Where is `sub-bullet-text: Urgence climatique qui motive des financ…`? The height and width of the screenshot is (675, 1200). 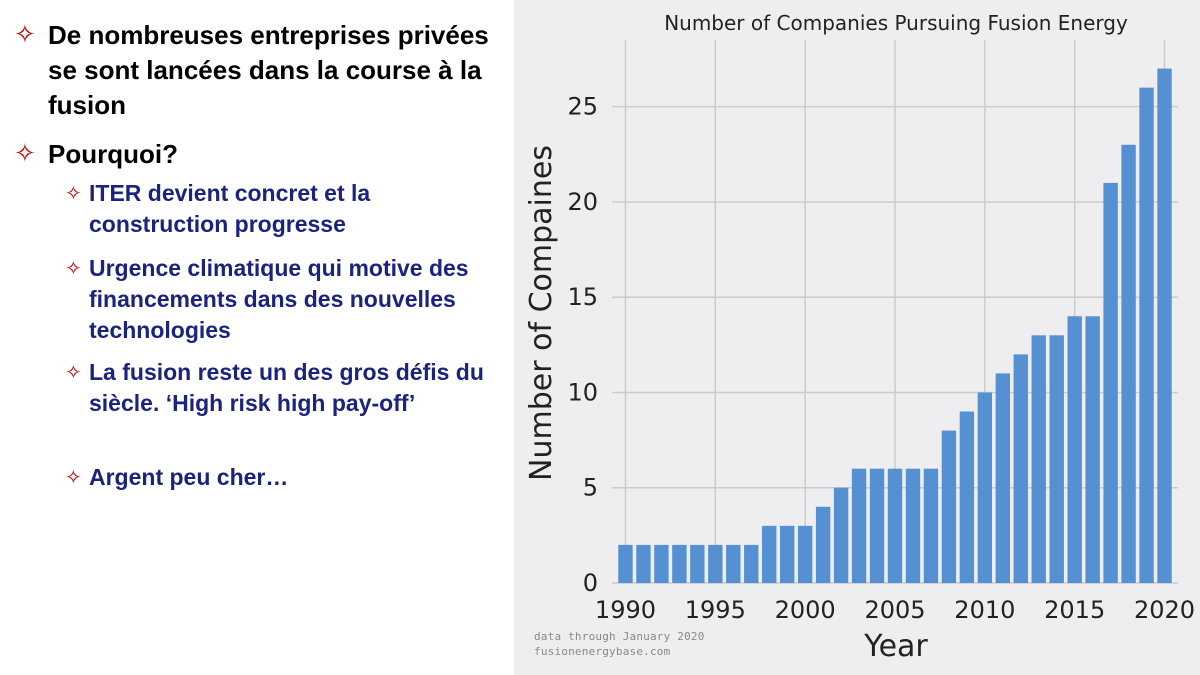 sub-bullet-text: Urgence climatique qui motive des financ… is located at coordinates (279, 299).